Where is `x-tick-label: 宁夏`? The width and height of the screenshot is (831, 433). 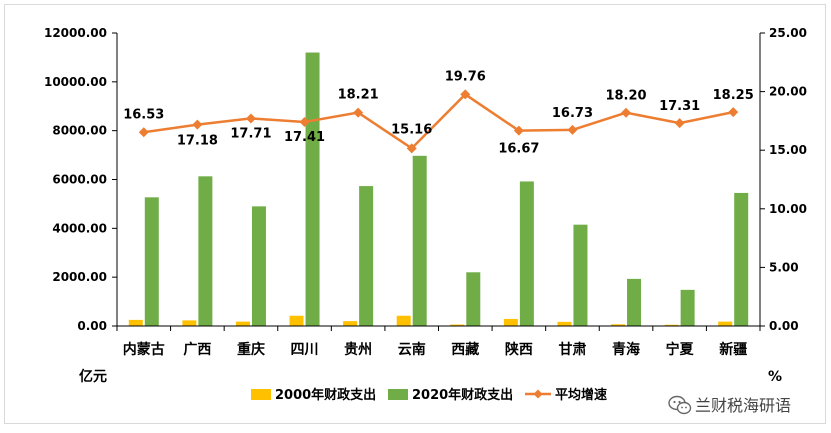 x-tick-label: 宁夏 is located at coordinates (680, 349).